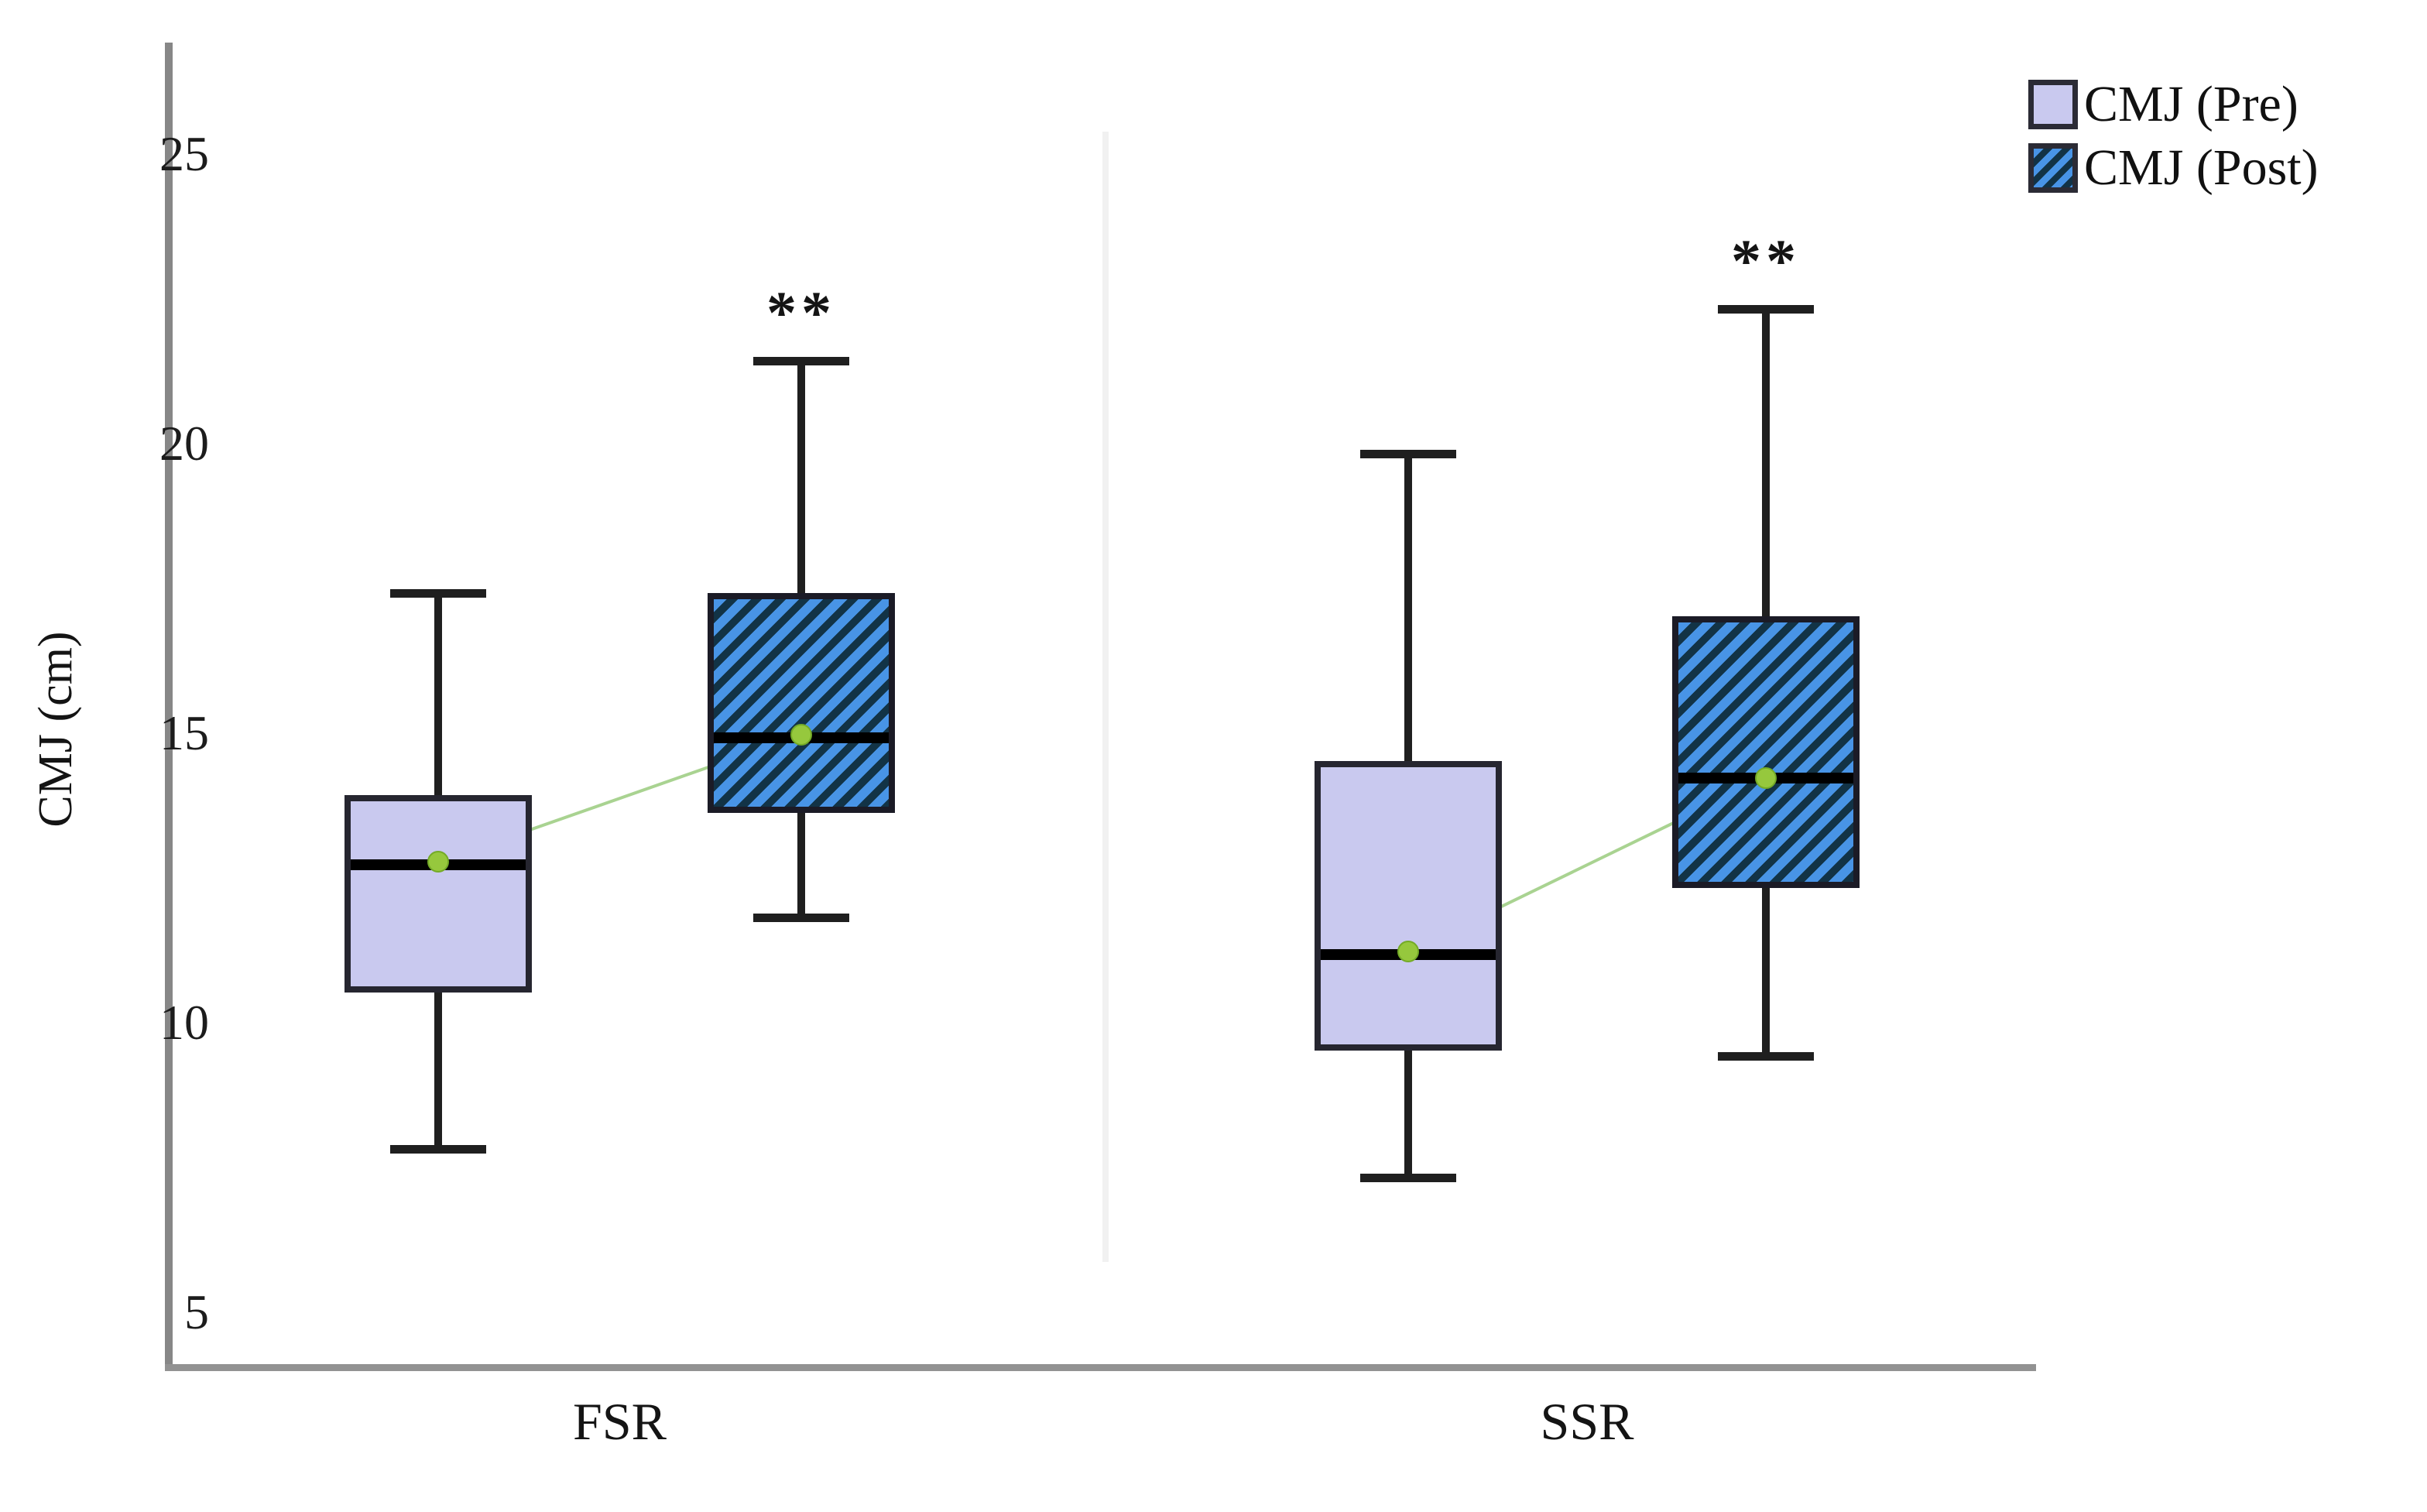 Image resolution: width=2427 pixels, height=1512 pixels. What do you see at coordinates (438, 1149) in the screenshot?
I see `whisker-cap-low-fsr-pre` at bounding box center [438, 1149].